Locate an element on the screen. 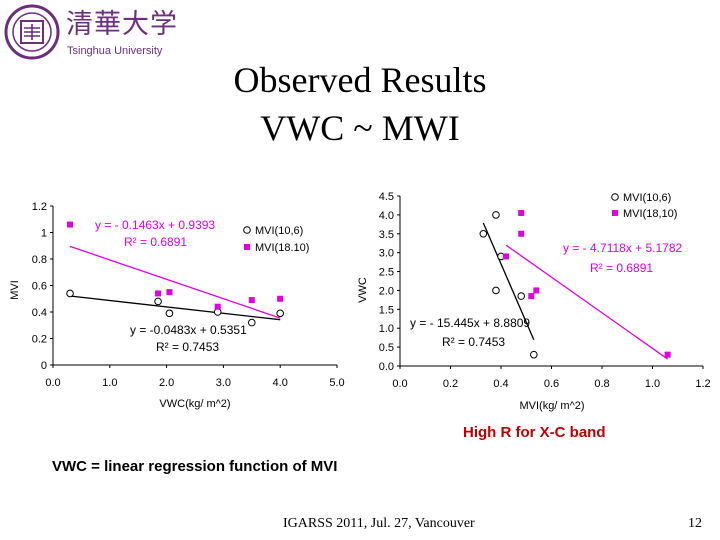 Image resolution: width=720 pixels, height=540 pixels. x-tick-label: 2.0 is located at coordinates (166, 383).